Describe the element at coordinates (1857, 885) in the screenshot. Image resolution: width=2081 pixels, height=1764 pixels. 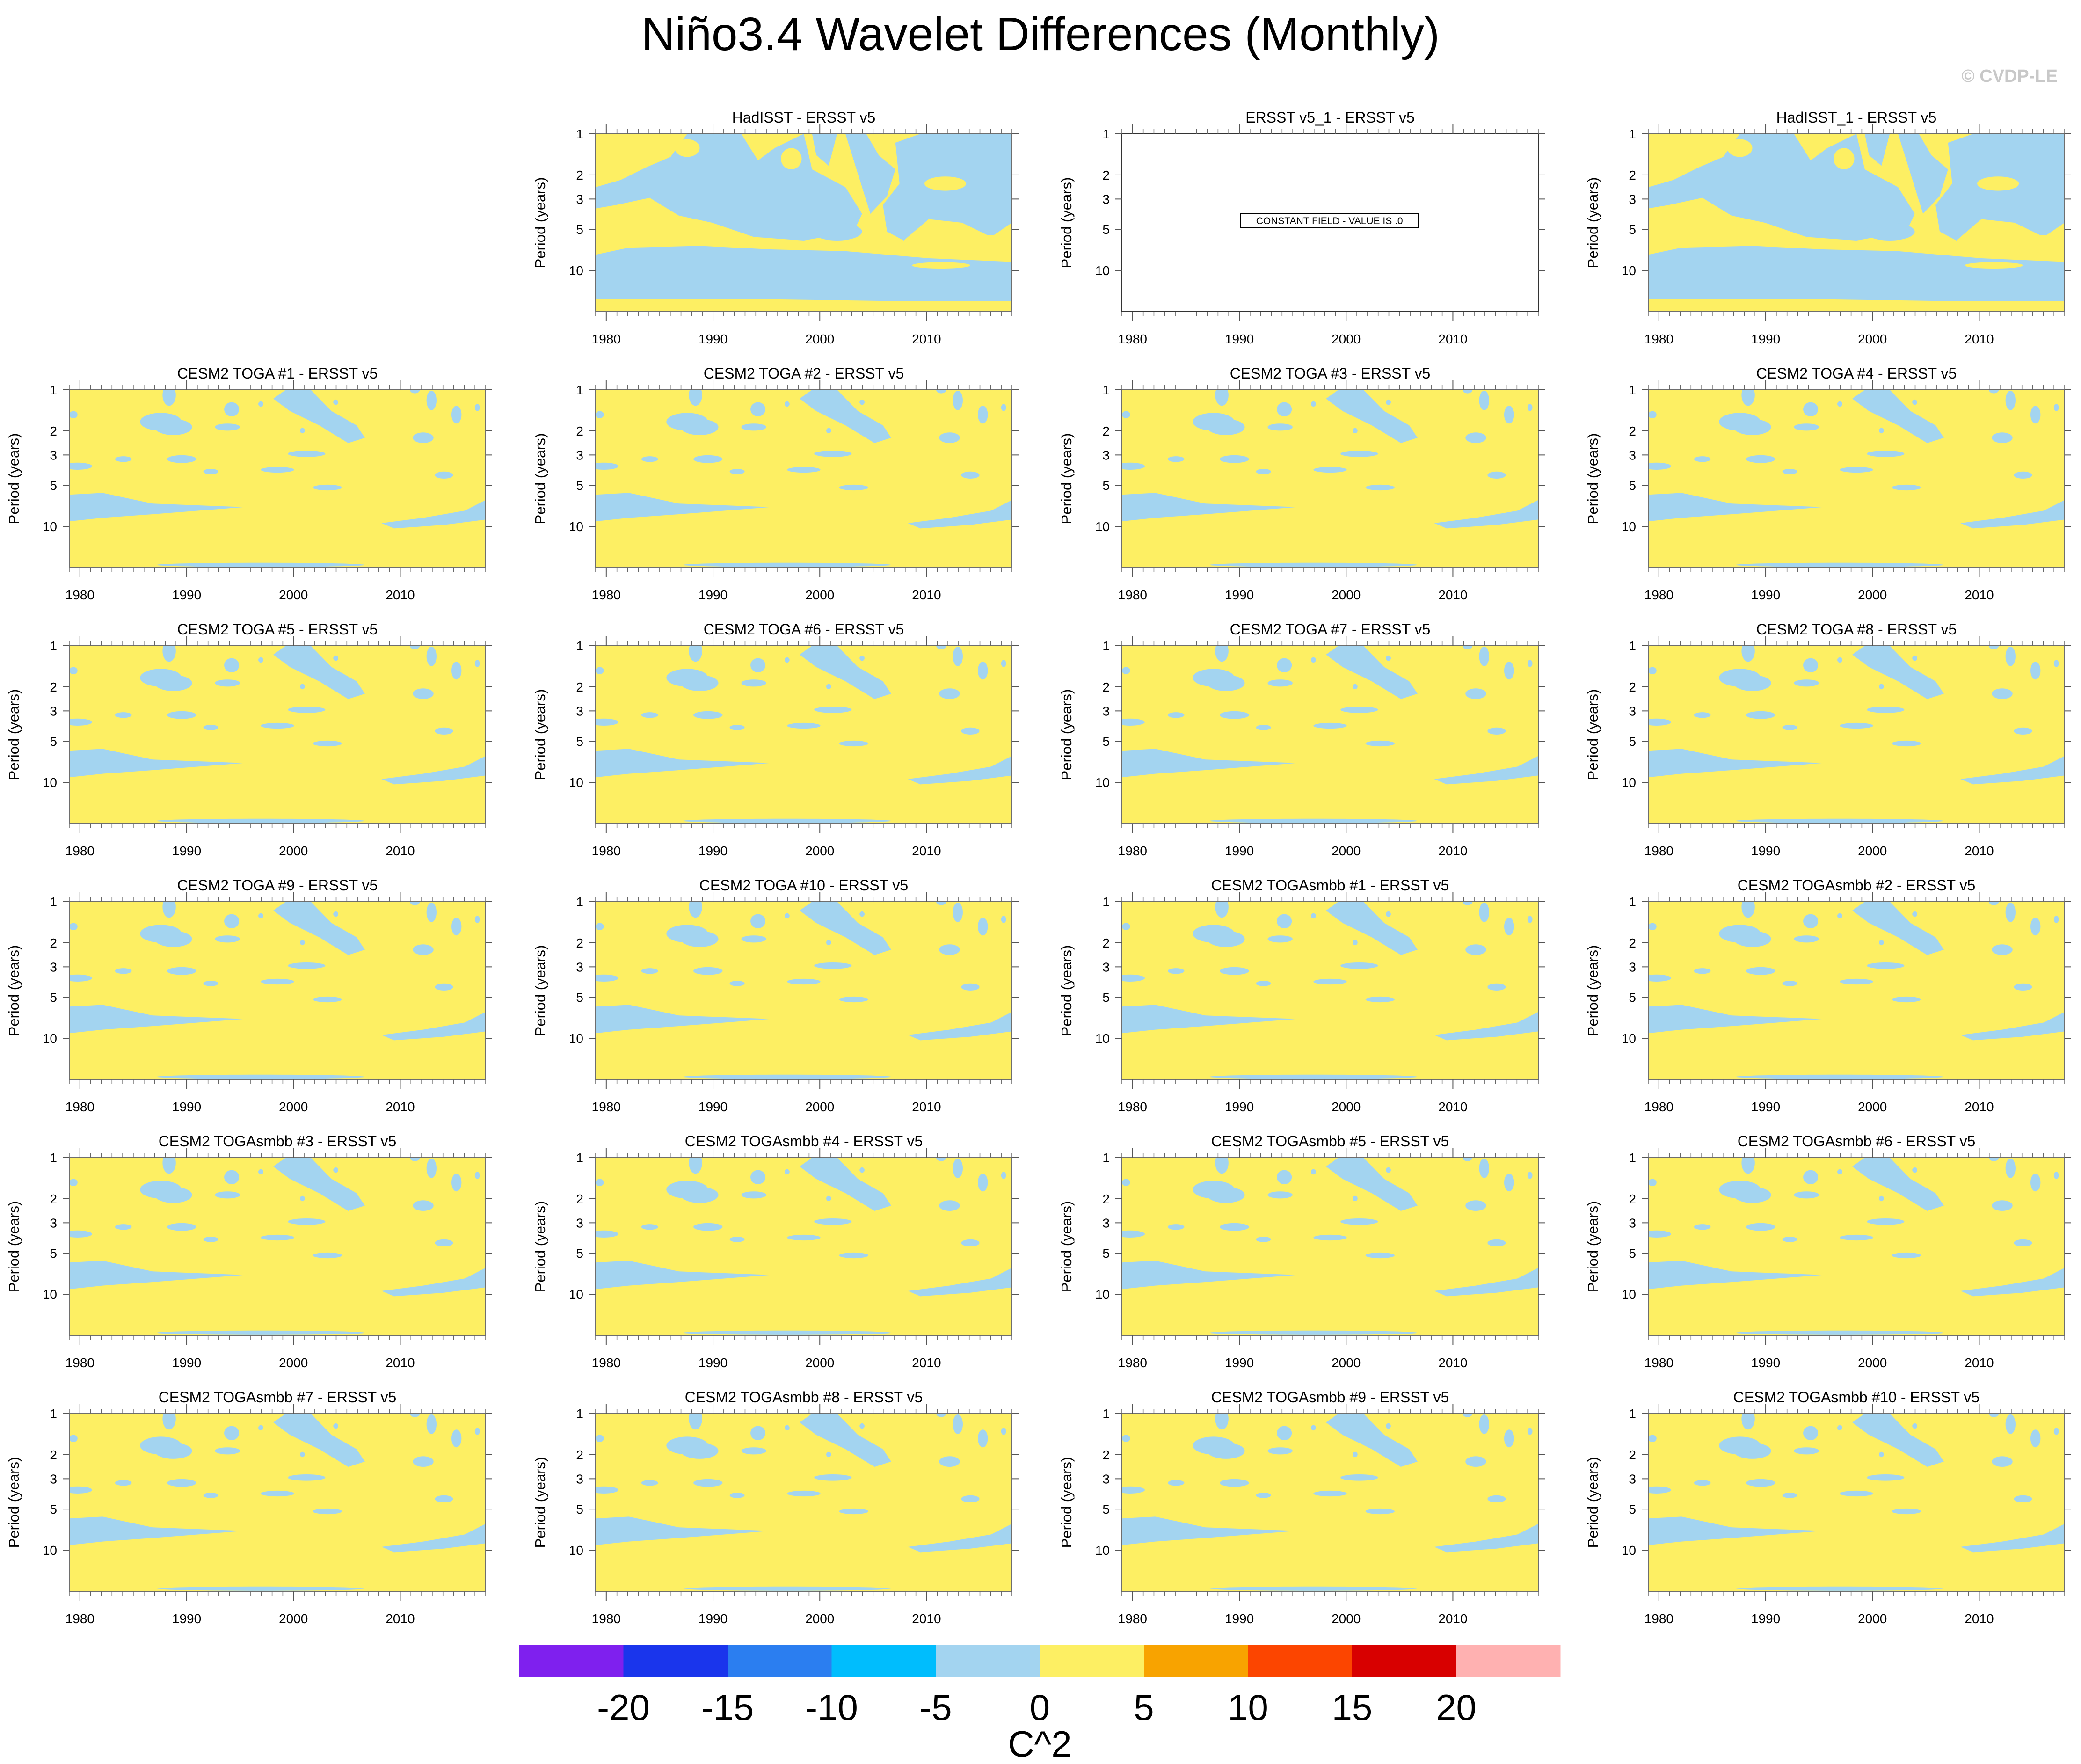
I see `panel-title: CESM2 TOGAsmbb #2 - ERSST v5` at that location.